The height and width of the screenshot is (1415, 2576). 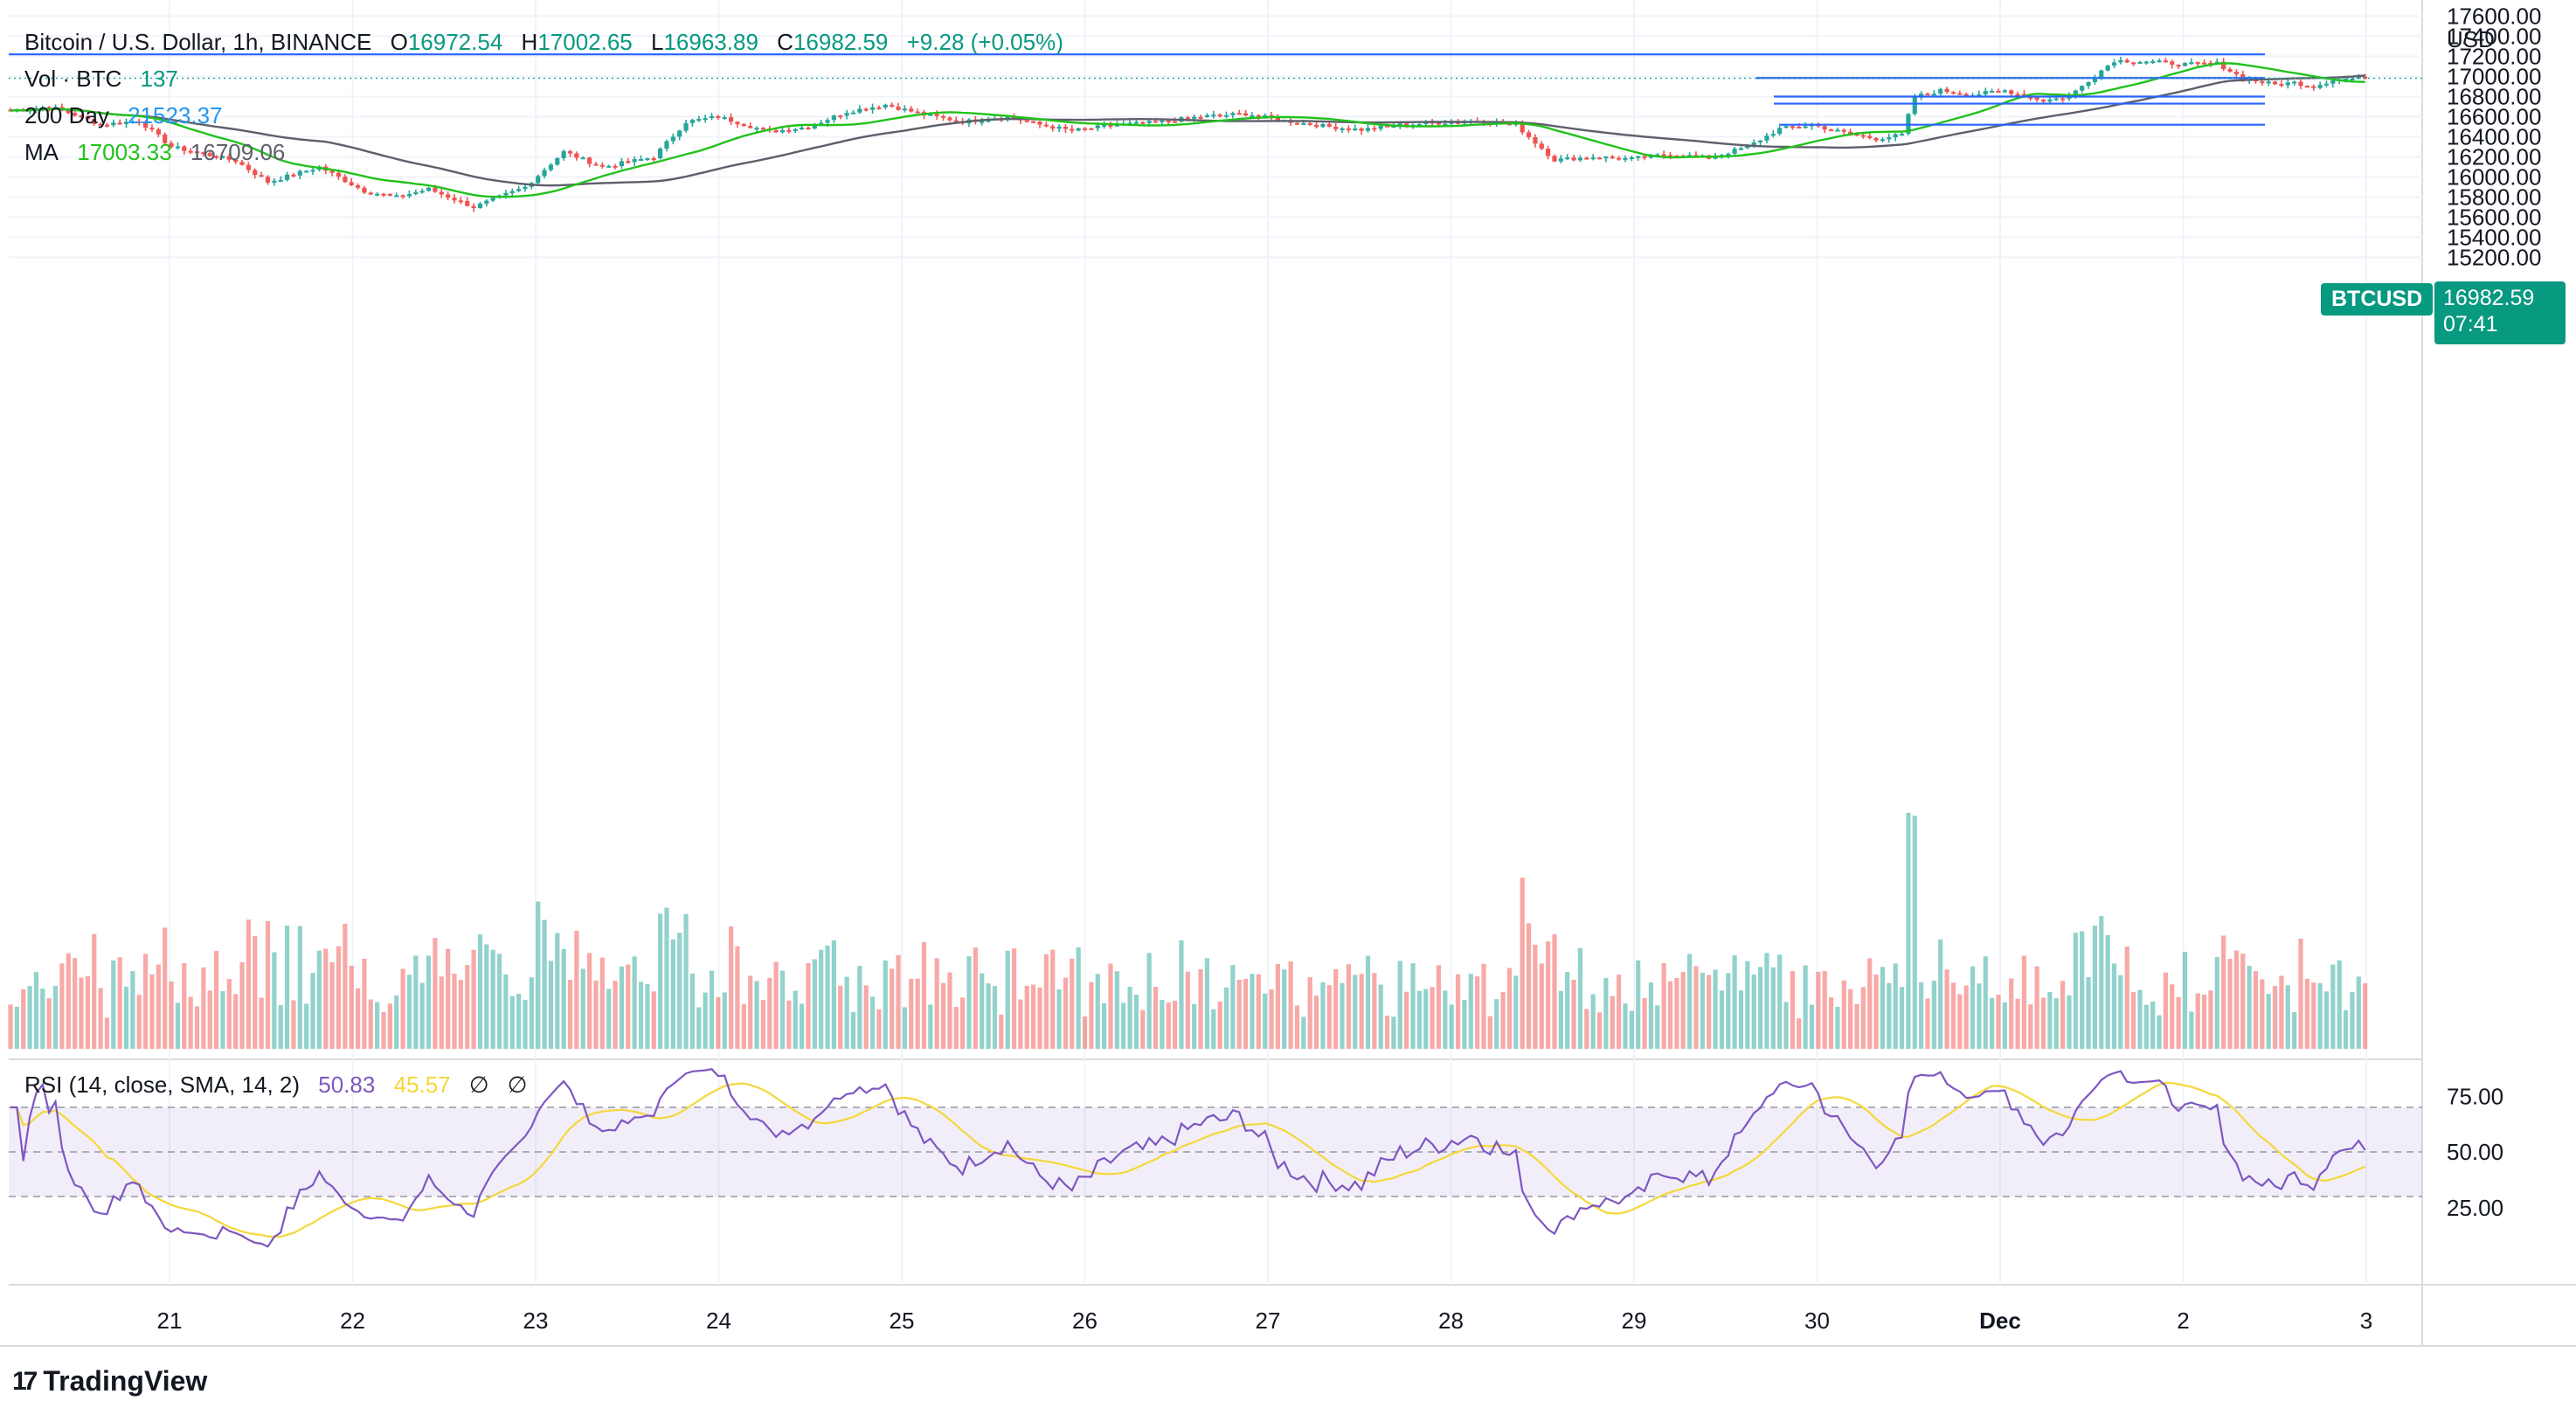 What do you see at coordinates (198, 42) in the screenshot?
I see `symbol-title: Bitcoin / U.S. Dollar, 1h, BINANCE` at bounding box center [198, 42].